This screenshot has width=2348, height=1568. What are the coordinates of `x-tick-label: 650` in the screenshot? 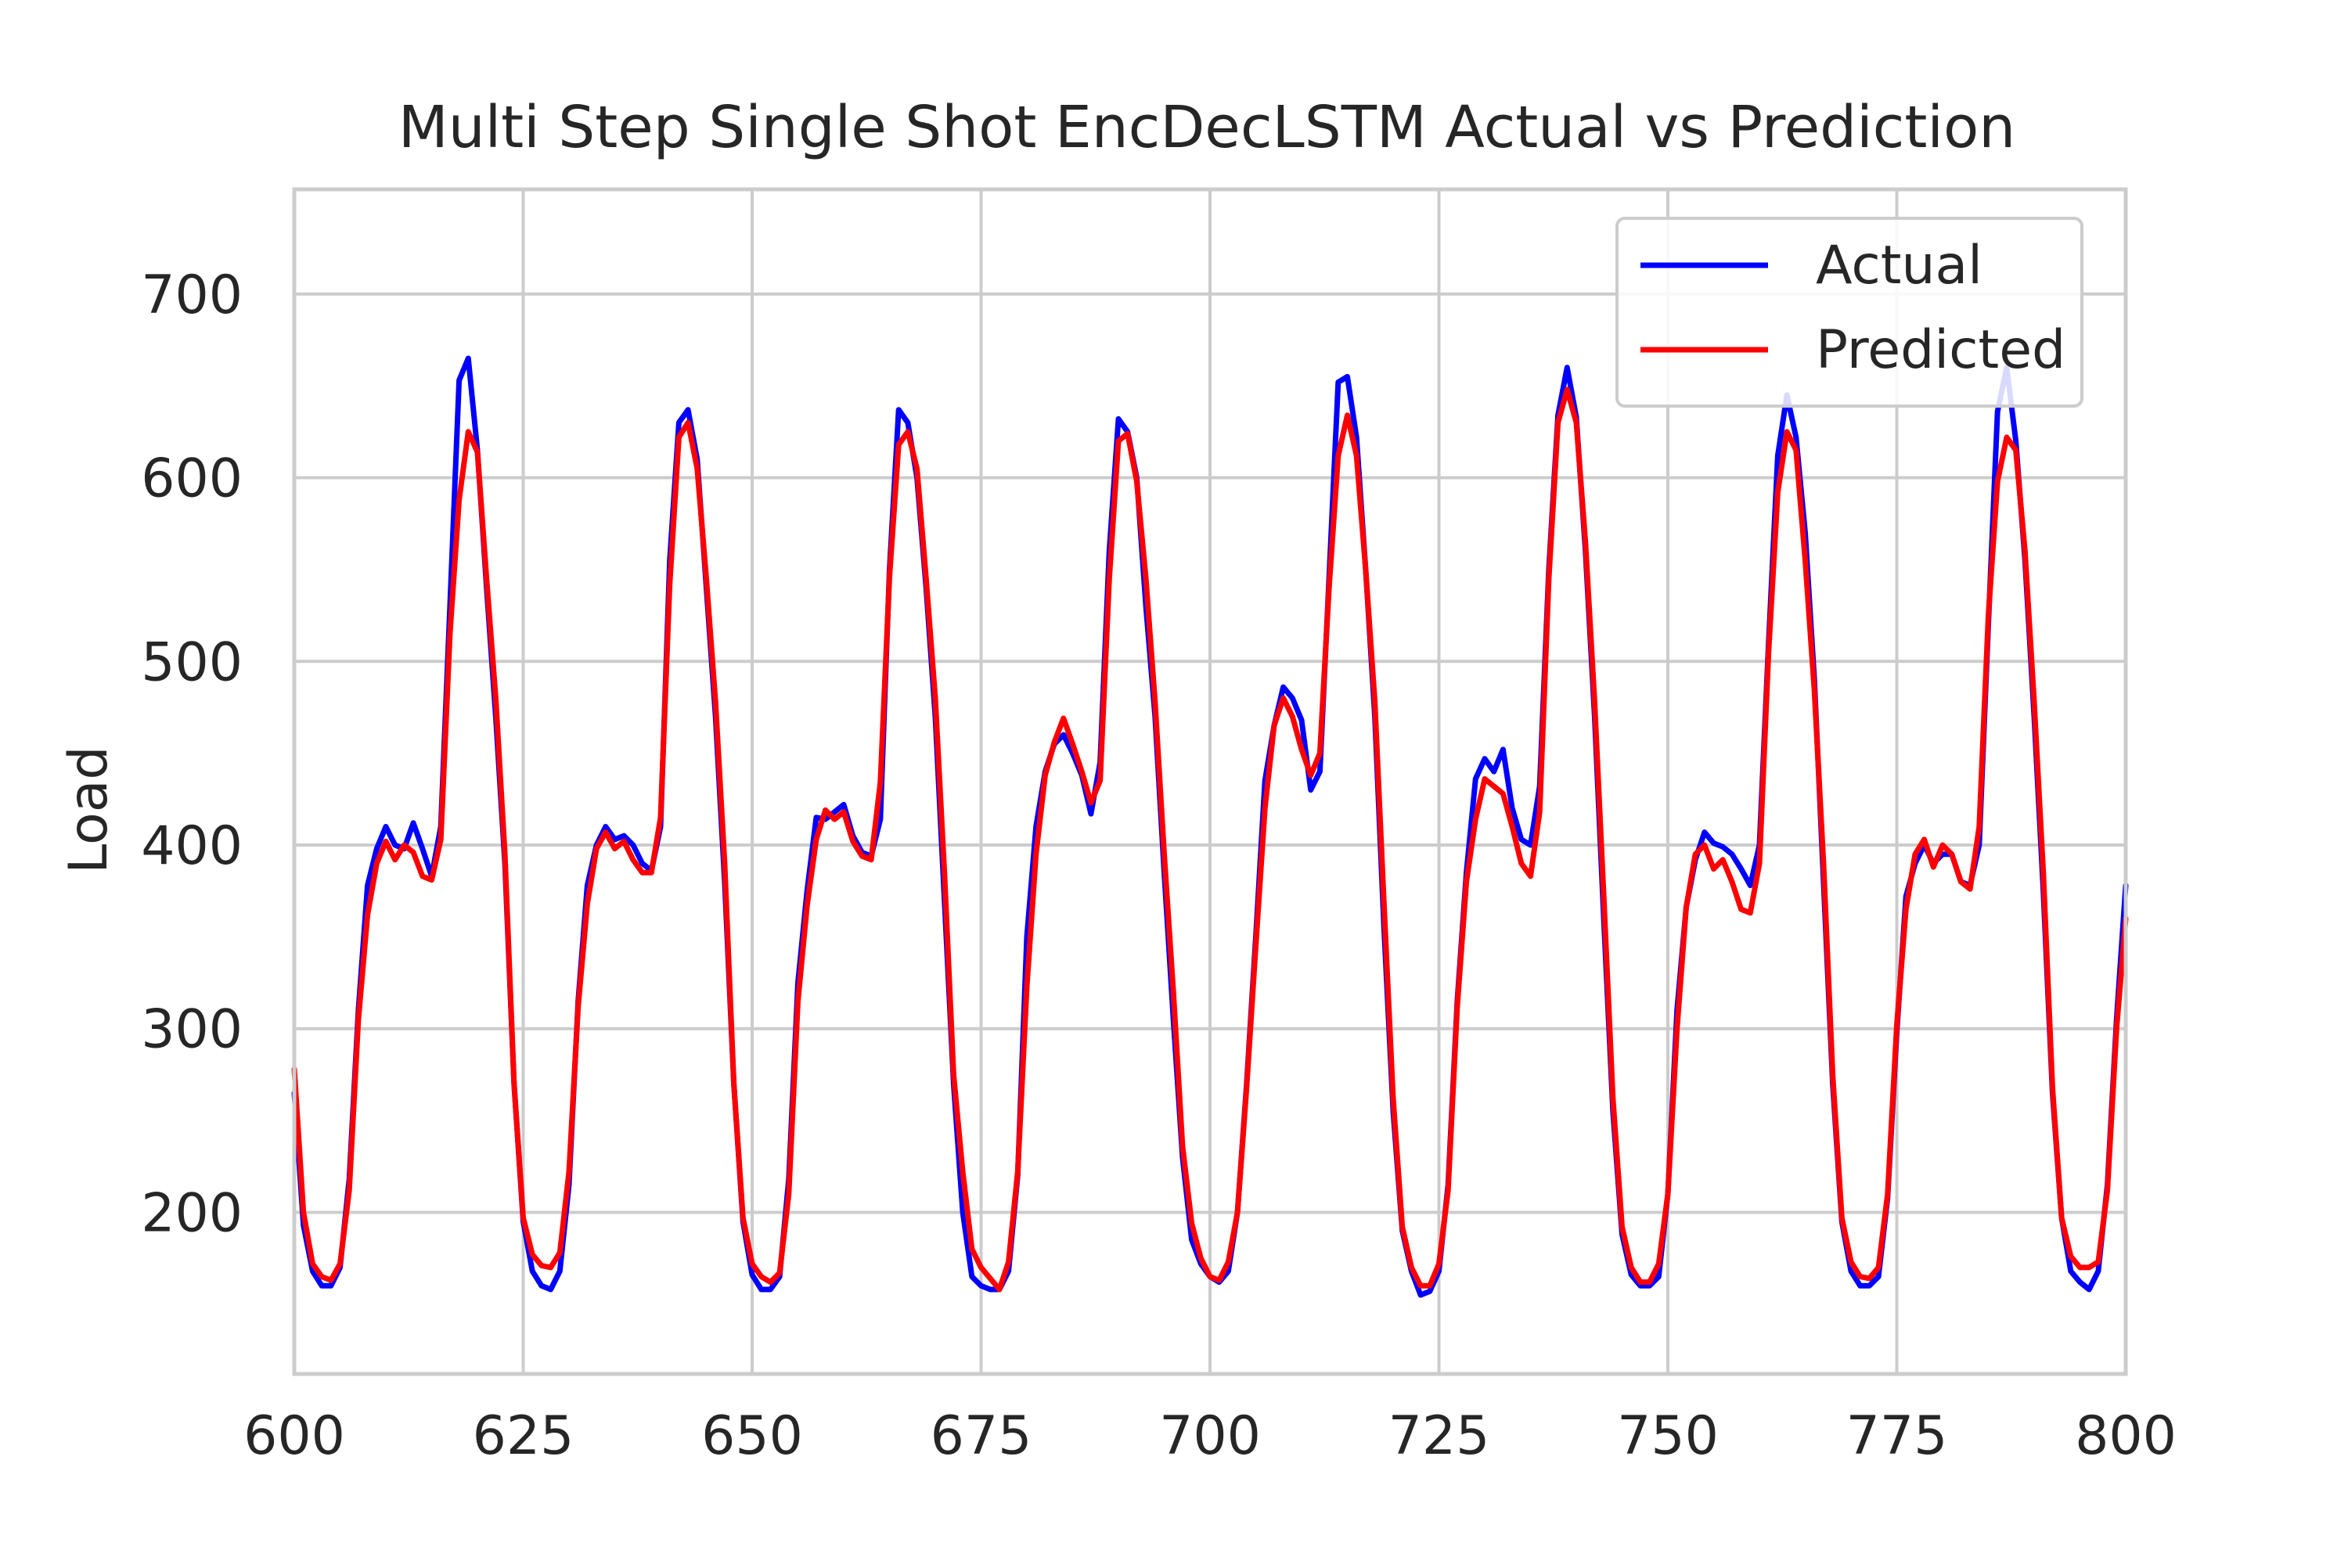 It's located at (752, 1436).